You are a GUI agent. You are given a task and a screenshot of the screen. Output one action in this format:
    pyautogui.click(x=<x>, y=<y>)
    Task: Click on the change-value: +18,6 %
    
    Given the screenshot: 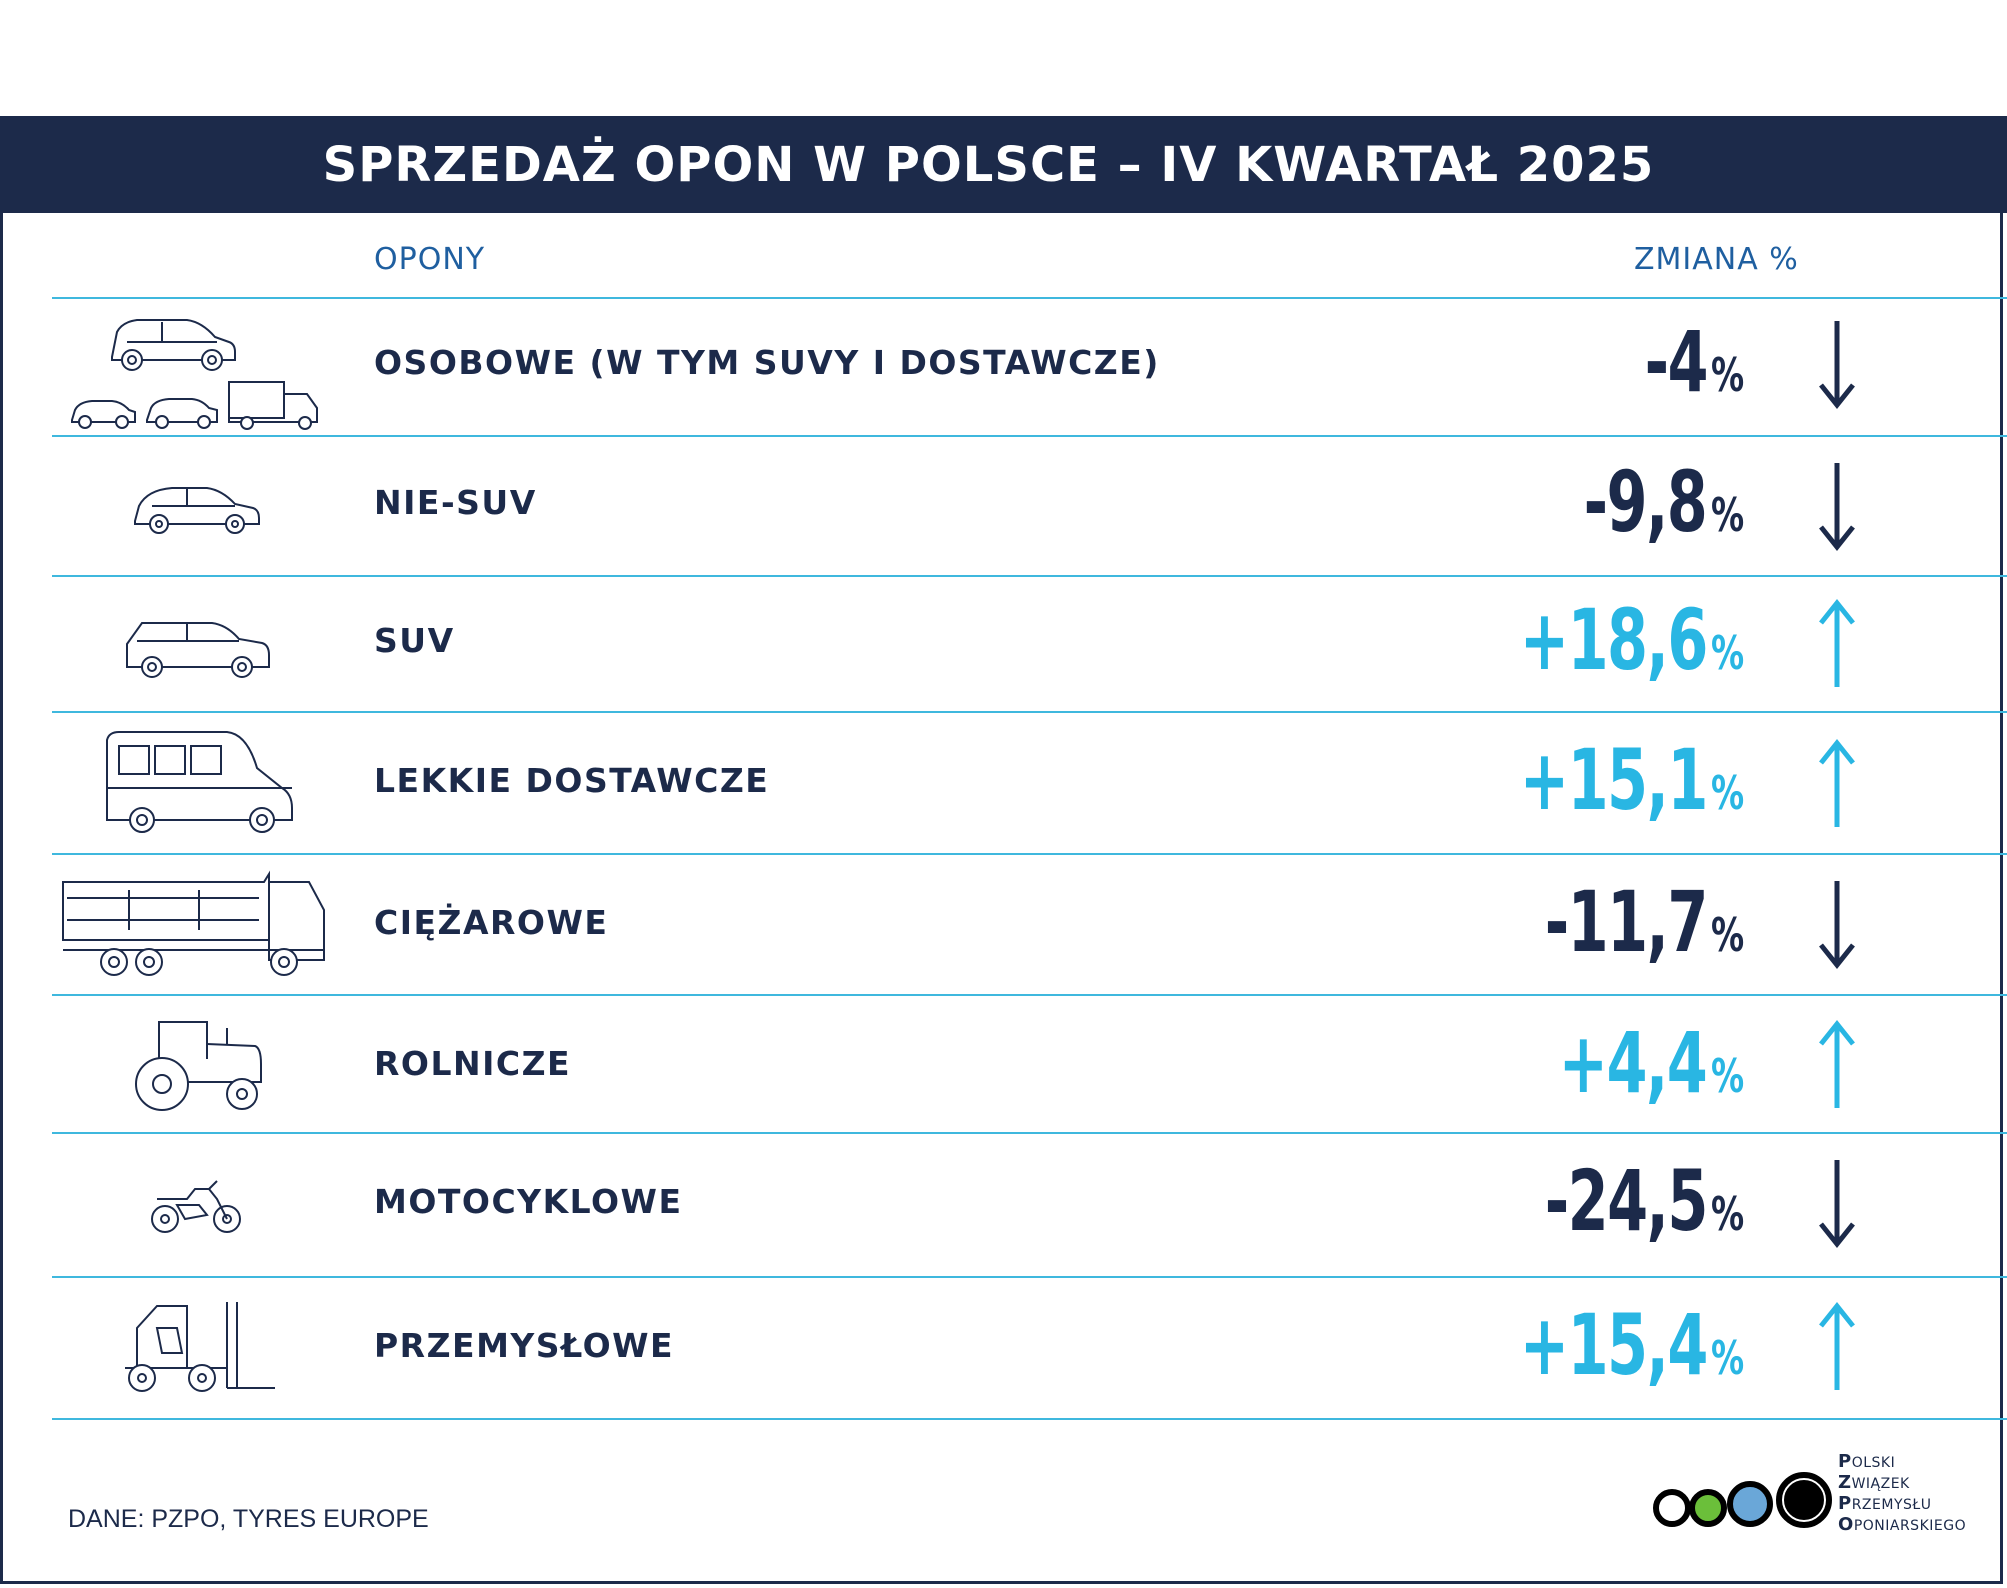 What is the action you would take?
    pyautogui.click(x=1609, y=640)
    